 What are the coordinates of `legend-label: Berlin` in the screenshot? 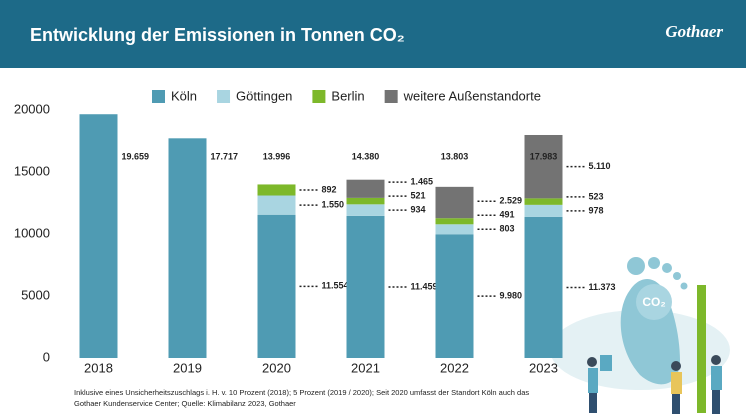 It's located at (347, 95).